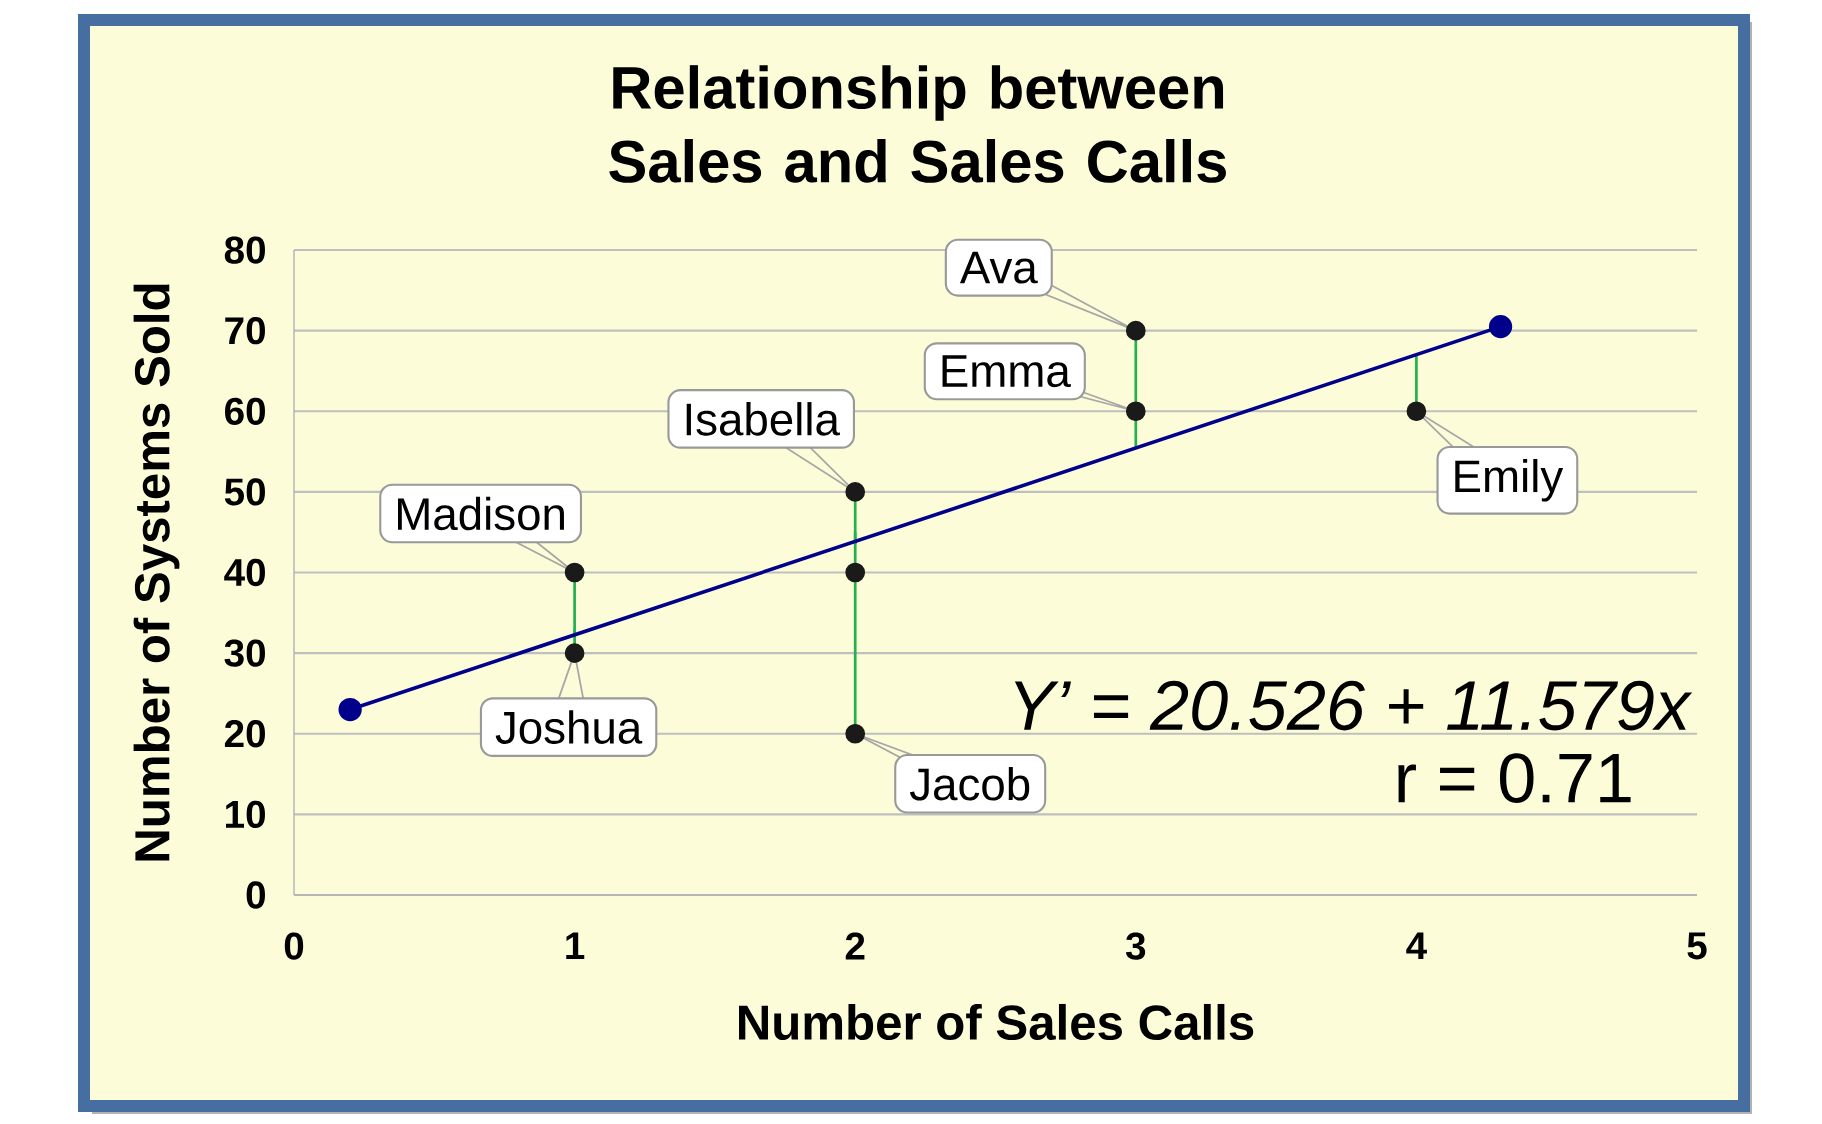 This screenshot has height=1124, width=1822. What do you see at coordinates (244, 492) in the screenshot?
I see `y-tick-label: 50` at bounding box center [244, 492].